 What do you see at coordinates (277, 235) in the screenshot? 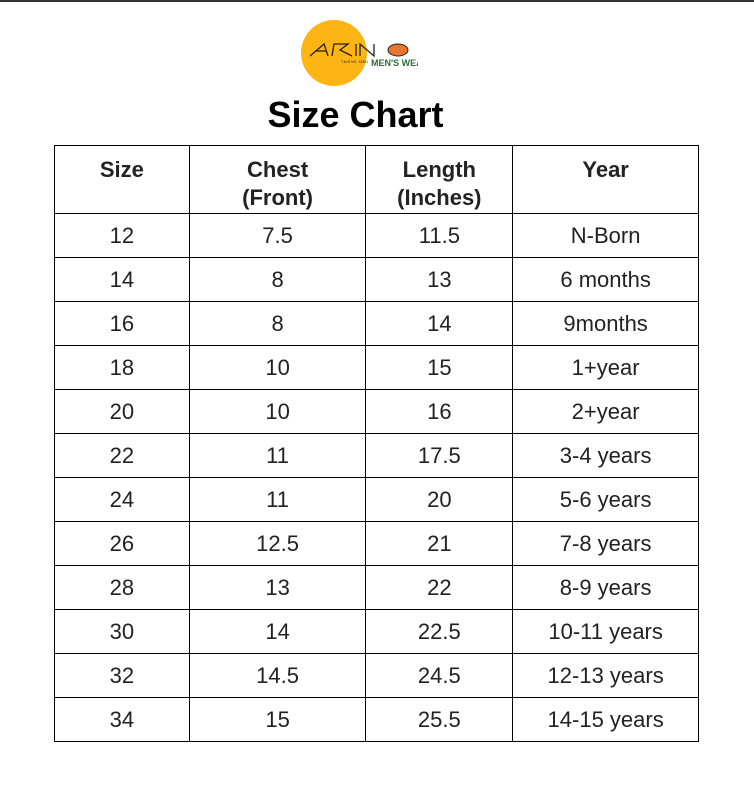
I see `table-cell: 7.5` at bounding box center [277, 235].